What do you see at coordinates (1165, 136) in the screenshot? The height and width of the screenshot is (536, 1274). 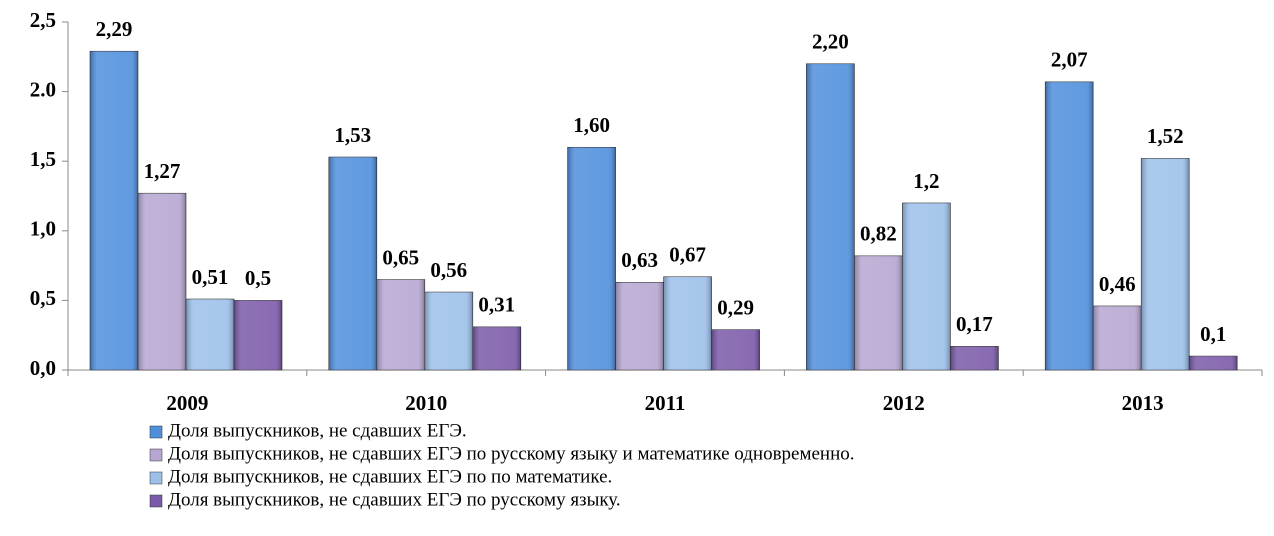 I see `value-label: 1,52` at bounding box center [1165, 136].